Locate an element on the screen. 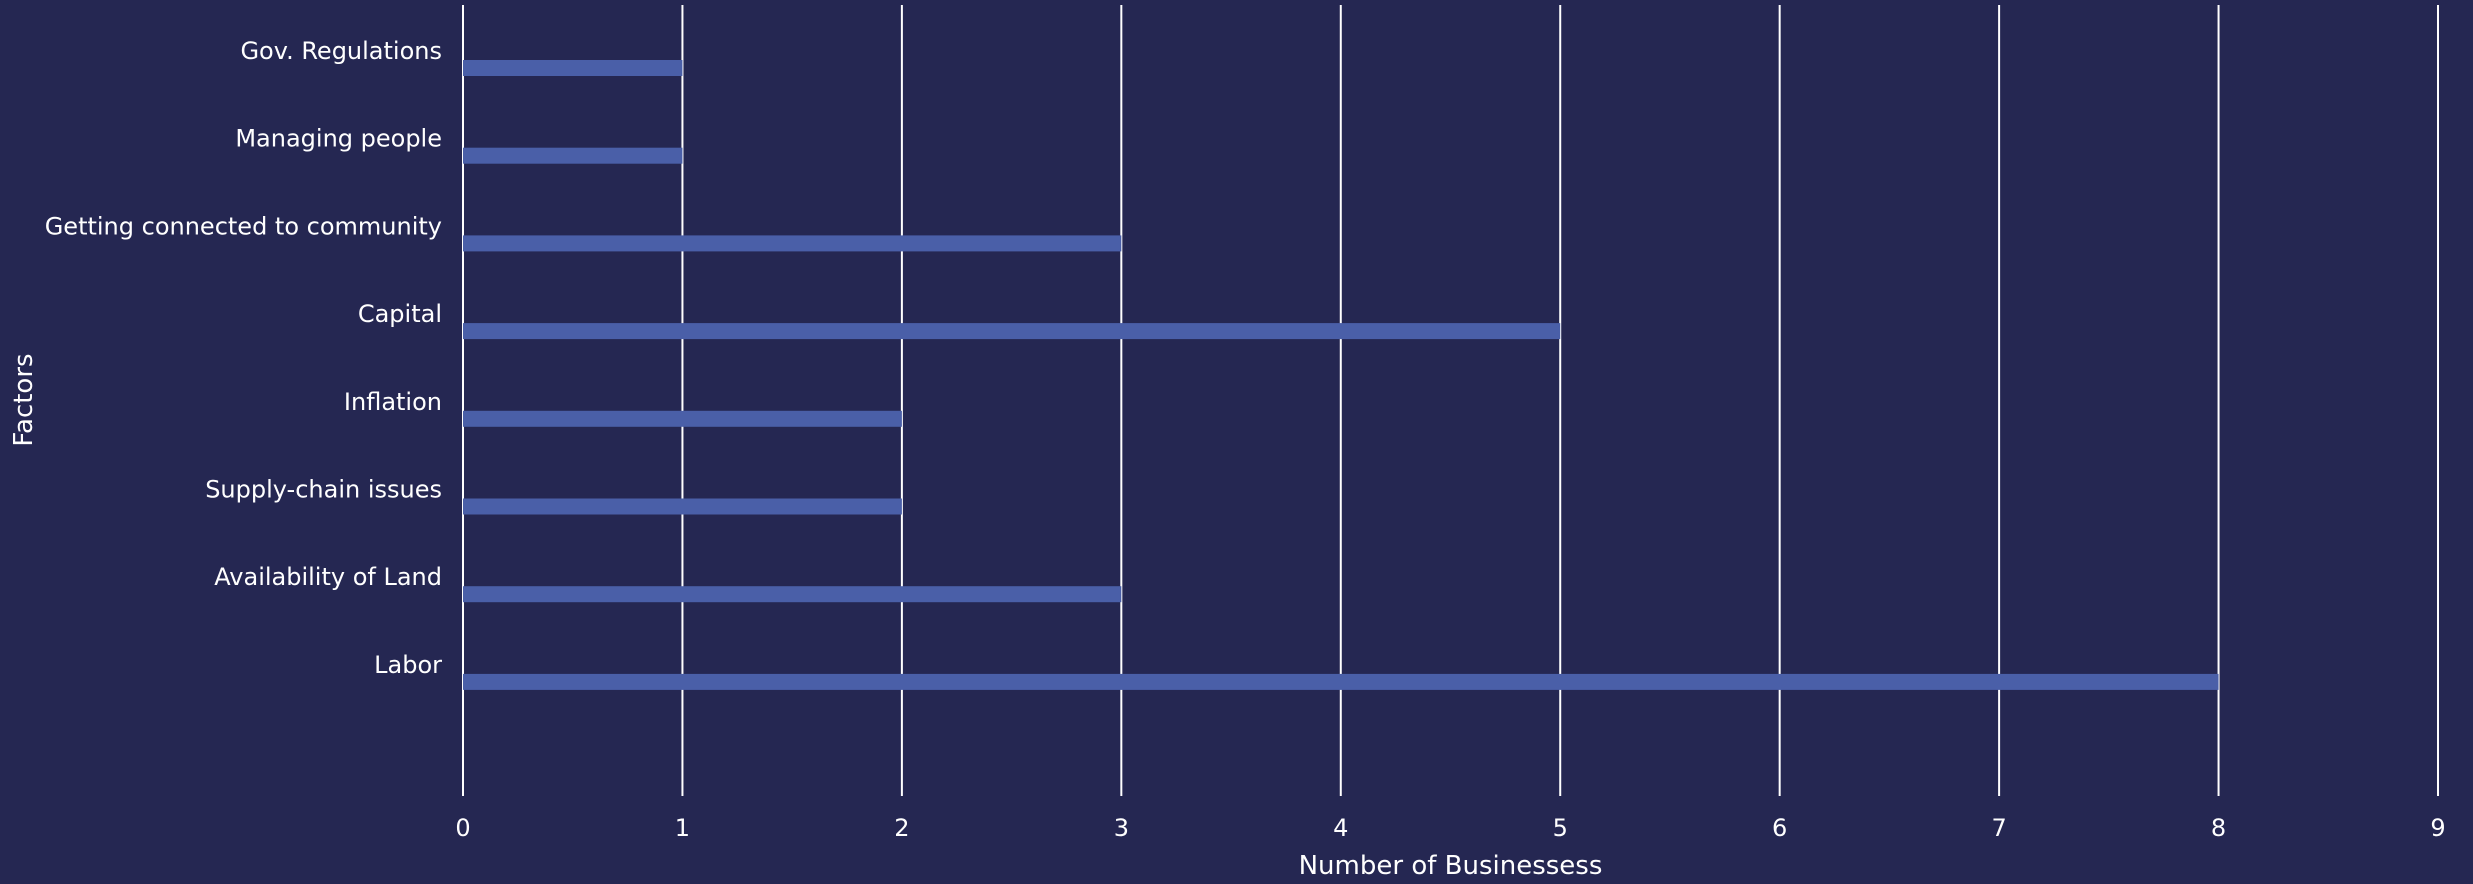  category-label: Capital is located at coordinates (400, 314).